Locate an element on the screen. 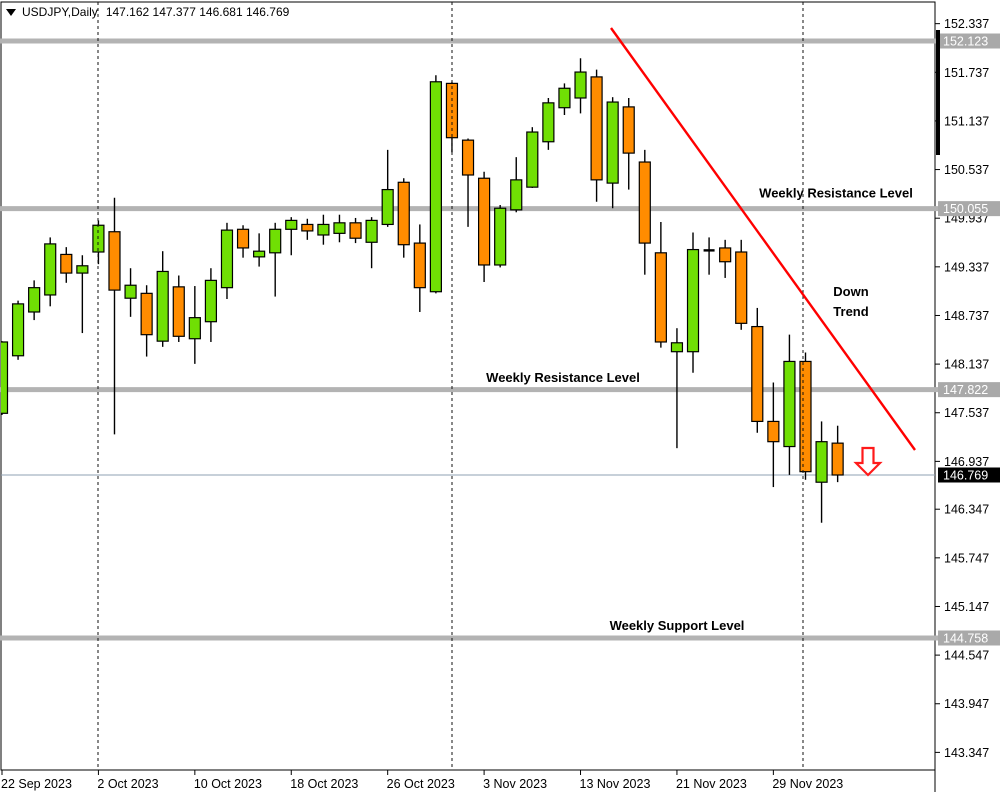 This screenshot has height=800, width=1000. price-tick-label-14: 143.947 is located at coordinates (966, 704).